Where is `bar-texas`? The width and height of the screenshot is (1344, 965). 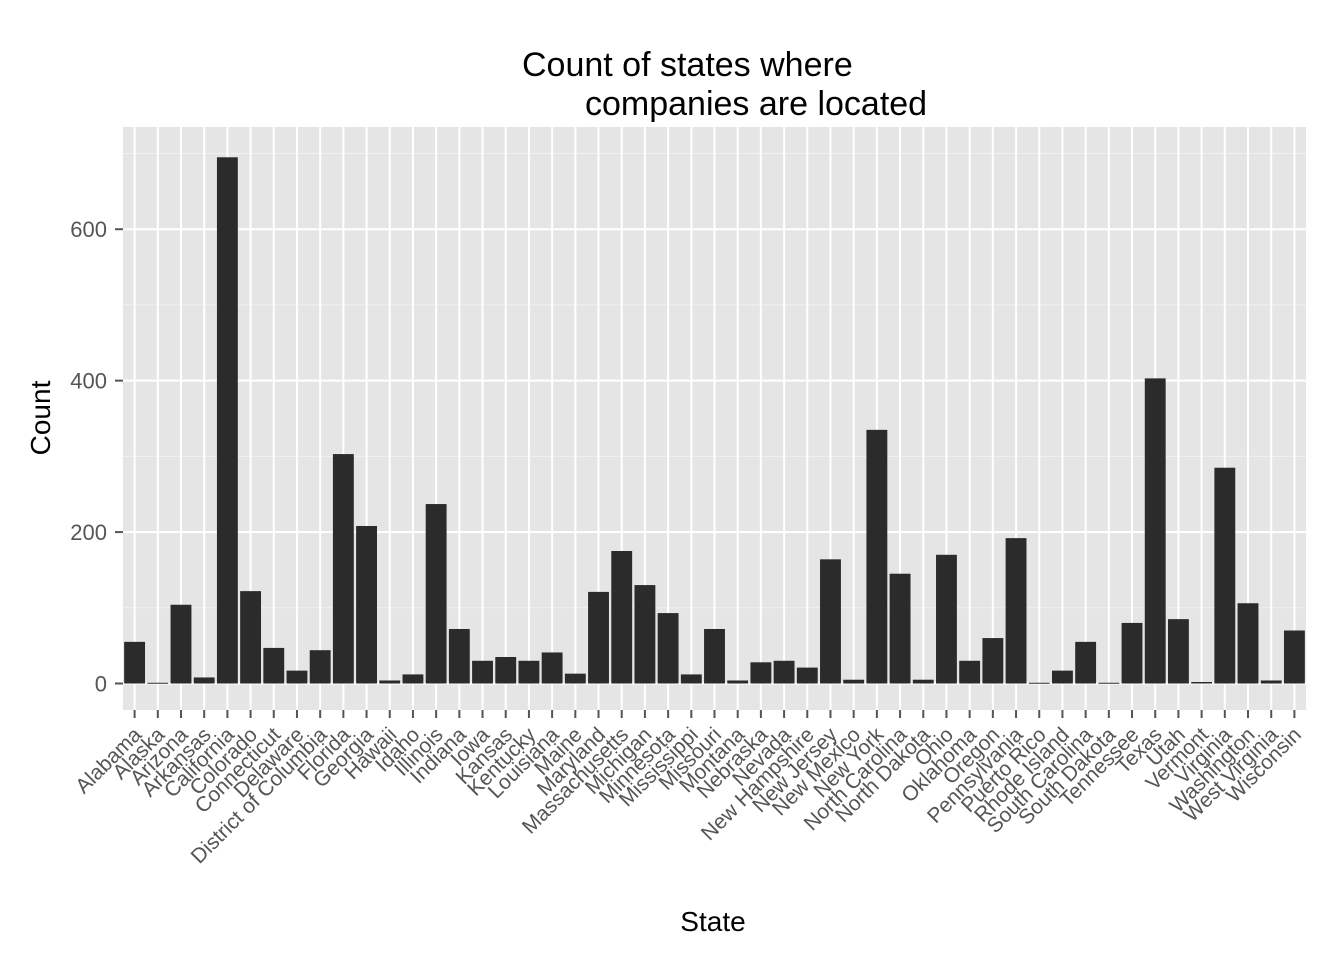
bar-texas is located at coordinates (1155, 531).